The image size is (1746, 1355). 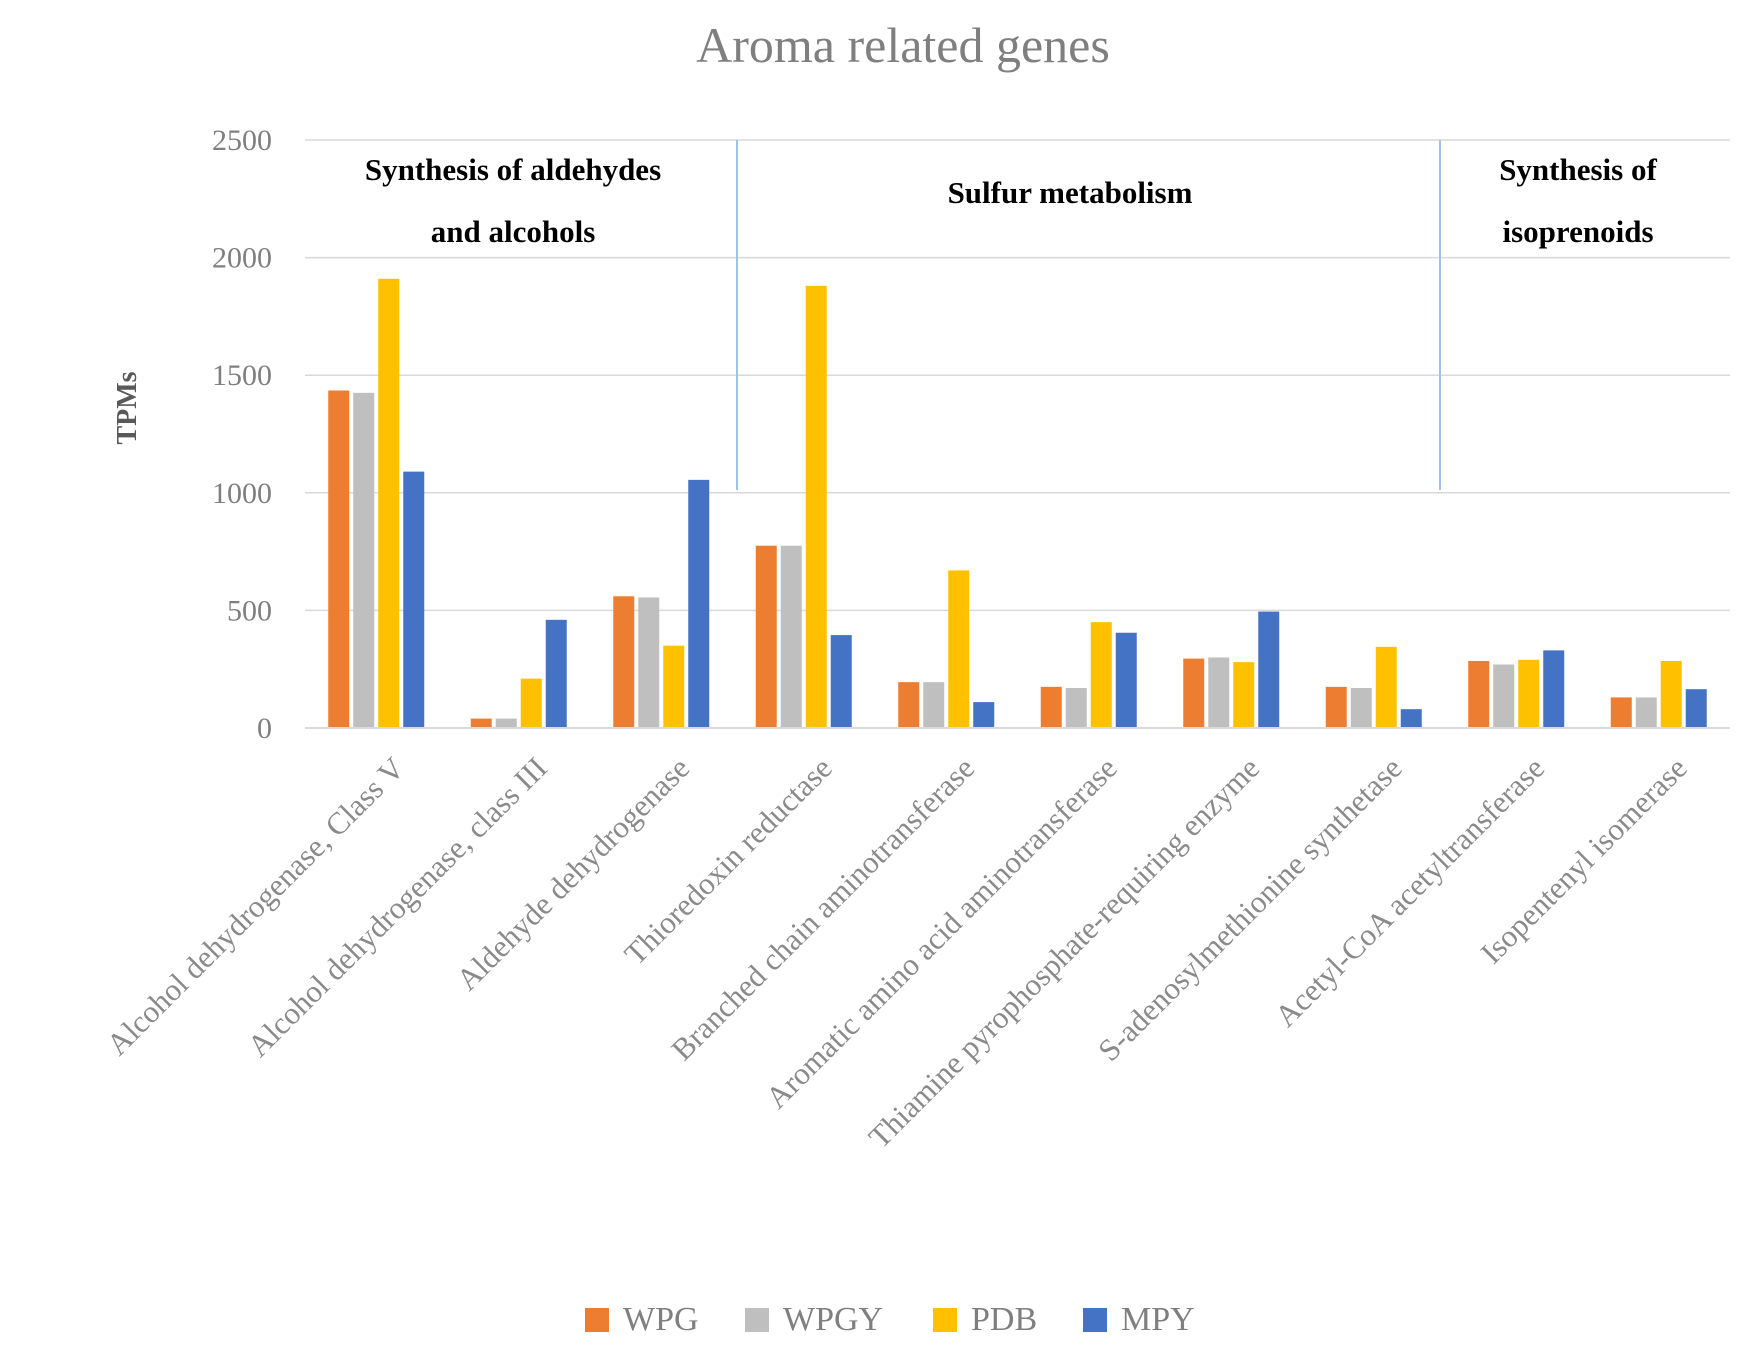 What do you see at coordinates (890, 1319) in the screenshot?
I see `legend: WPG WPGY PDB MPY` at bounding box center [890, 1319].